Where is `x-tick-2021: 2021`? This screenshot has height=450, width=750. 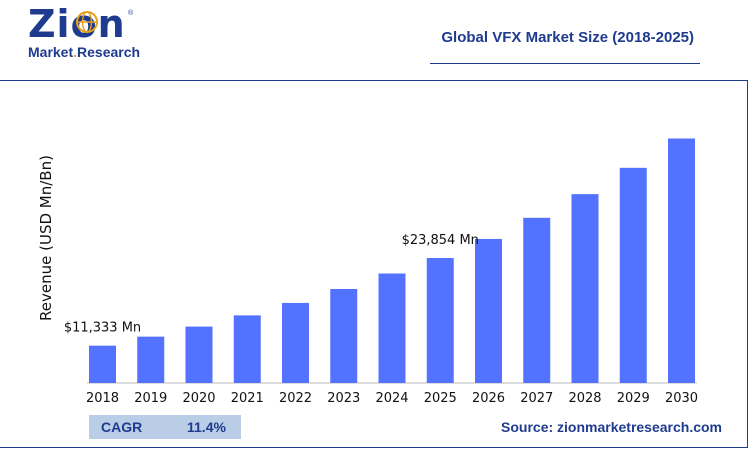
x-tick-2021: 2021 is located at coordinates (247, 398).